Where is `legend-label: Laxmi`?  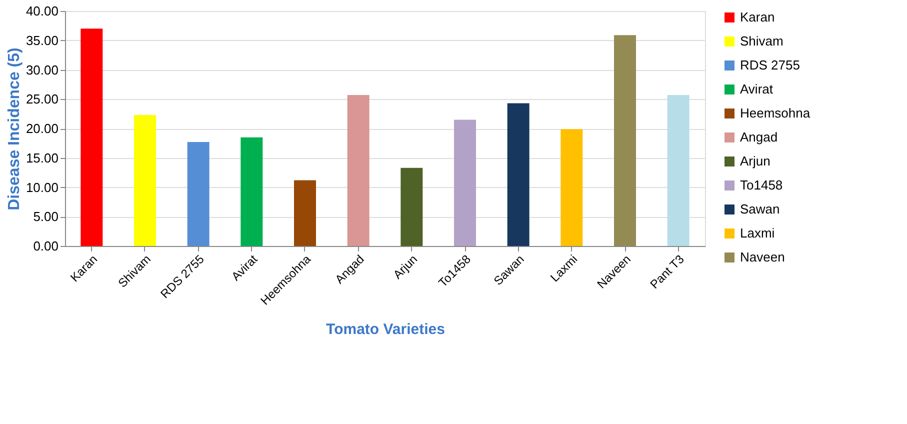
legend-label: Laxmi is located at coordinates (757, 233).